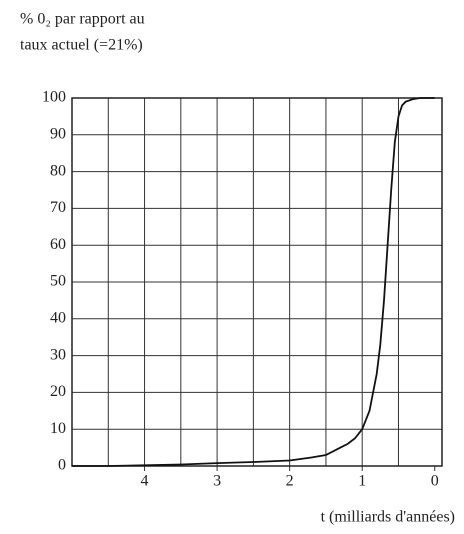 The image size is (464, 534). What do you see at coordinates (62, 465) in the screenshot?
I see `y-tick-label: 0` at bounding box center [62, 465].